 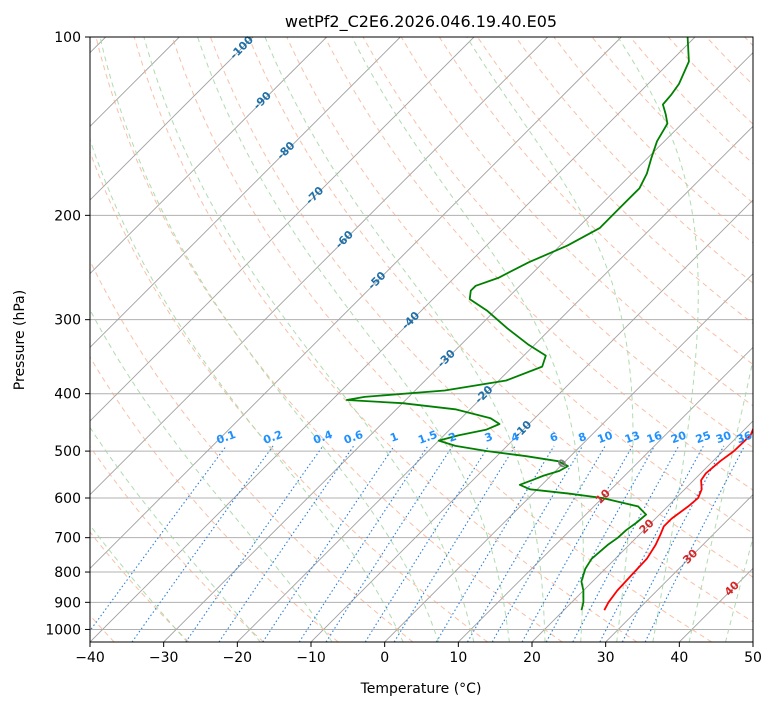 I want to click on temperature-profile-line, so click(x=678, y=518).